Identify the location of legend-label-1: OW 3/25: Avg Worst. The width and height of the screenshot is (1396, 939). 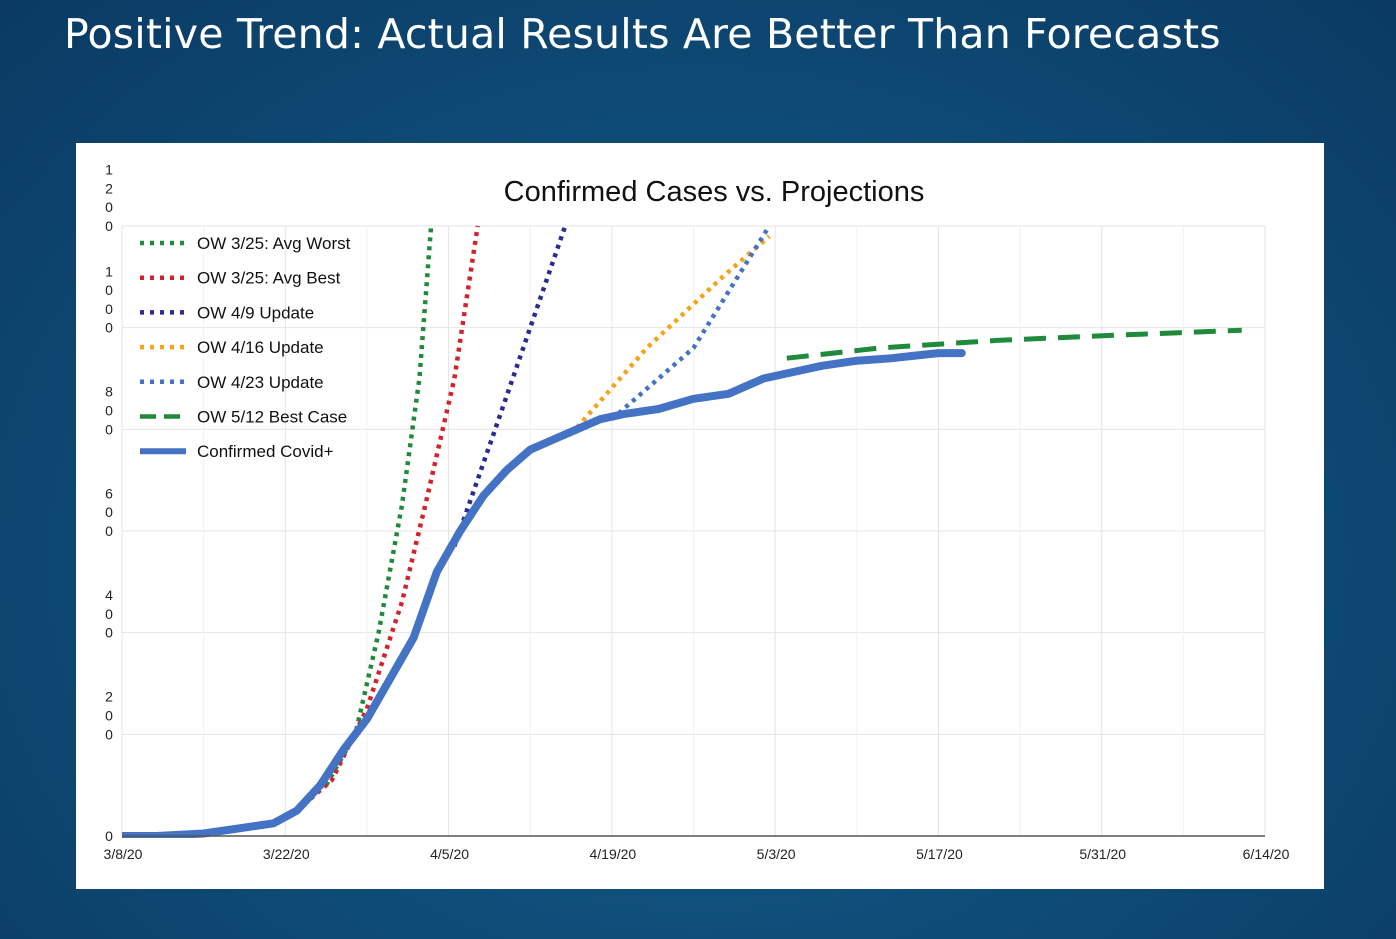
(274, 243).